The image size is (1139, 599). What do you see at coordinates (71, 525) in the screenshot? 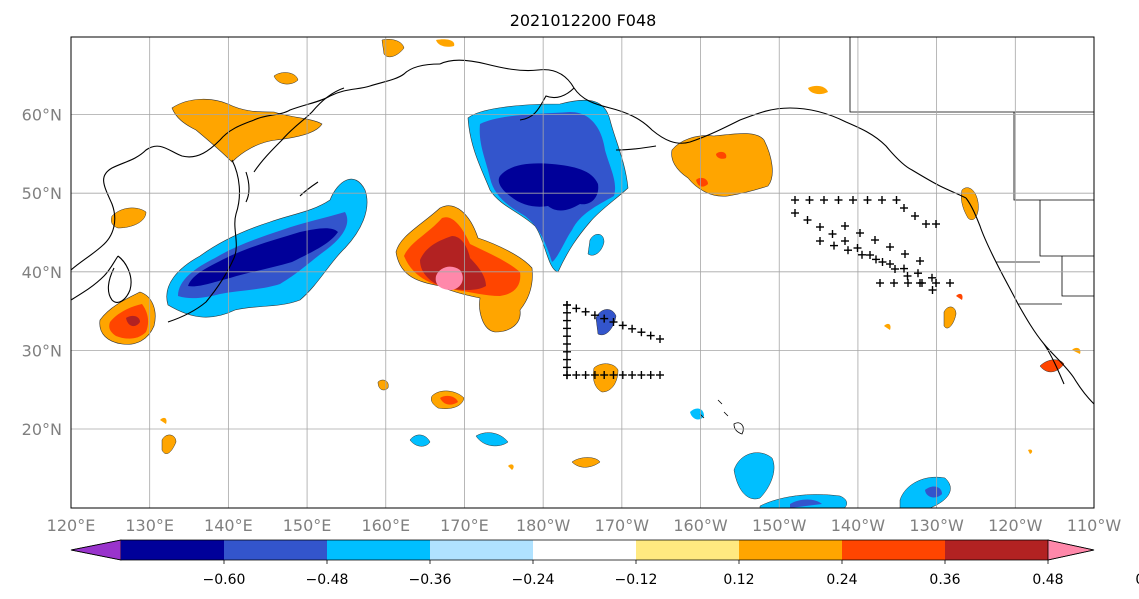
I see `lon-tick-label: 120°E` at bounding box center [71, 525].